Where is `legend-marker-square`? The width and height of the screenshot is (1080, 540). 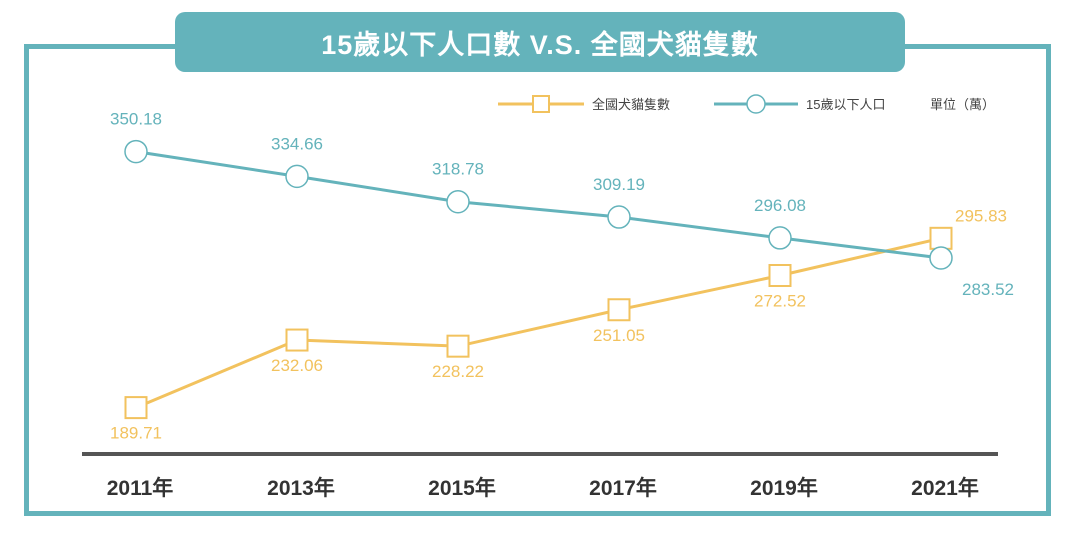 legend-marker-square is located at coordinates (541, 104).